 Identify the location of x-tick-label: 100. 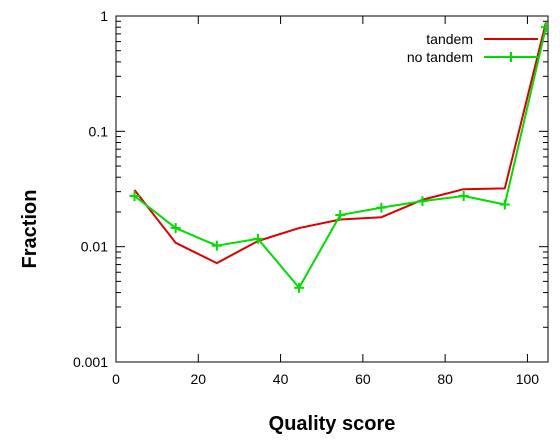
(528, 379).